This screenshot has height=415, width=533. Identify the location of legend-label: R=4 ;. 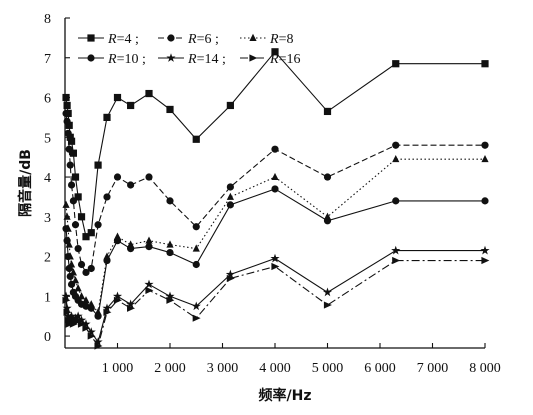
(123, 39).